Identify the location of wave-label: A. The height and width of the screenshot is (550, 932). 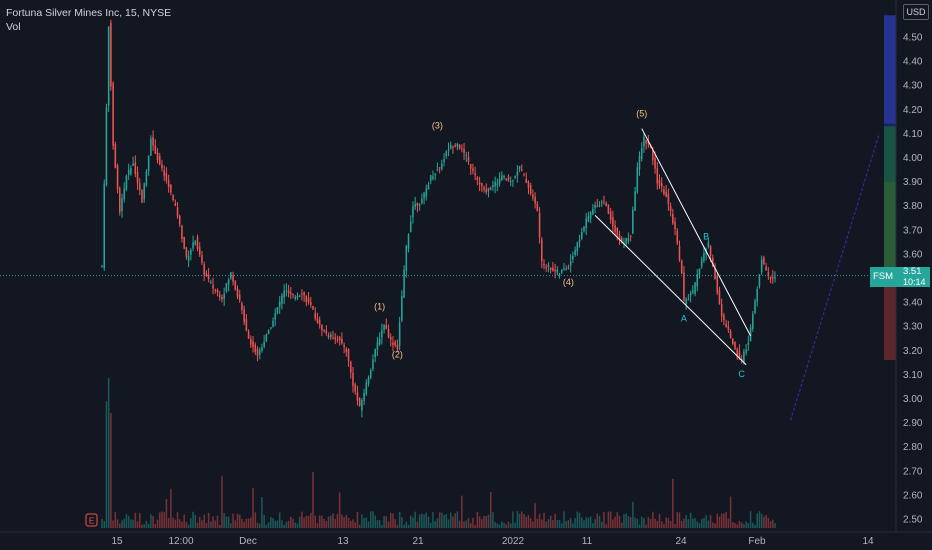
(684, 318).